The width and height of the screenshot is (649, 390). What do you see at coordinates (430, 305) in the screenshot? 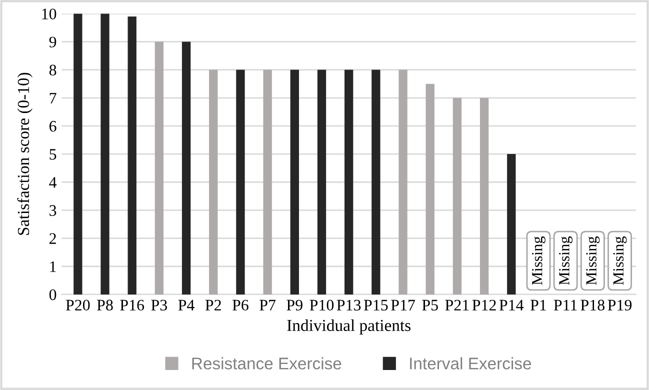
I see `x-tick-label: P5` at bounding box center [430, 305].